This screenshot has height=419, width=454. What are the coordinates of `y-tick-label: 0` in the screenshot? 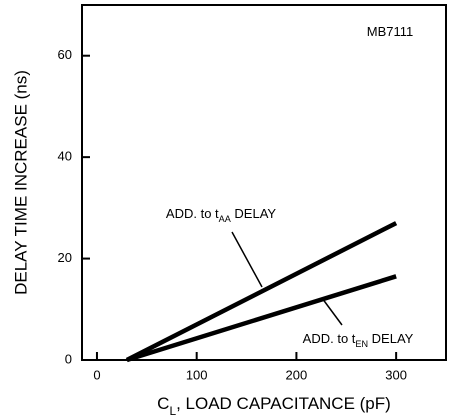 It's located at (68, 358).